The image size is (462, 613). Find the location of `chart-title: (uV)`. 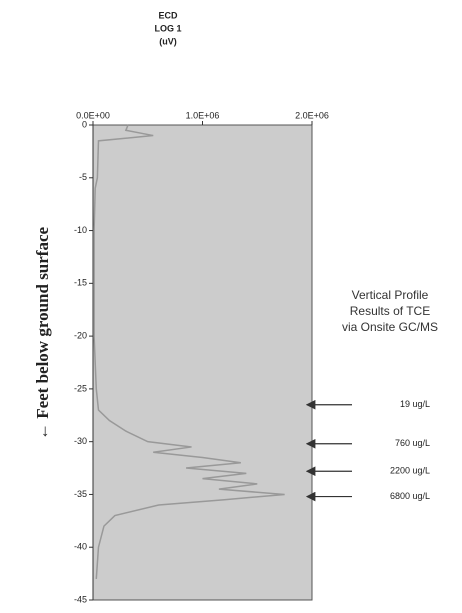

chart-title: (uV) is located at coordinates (168, 41).